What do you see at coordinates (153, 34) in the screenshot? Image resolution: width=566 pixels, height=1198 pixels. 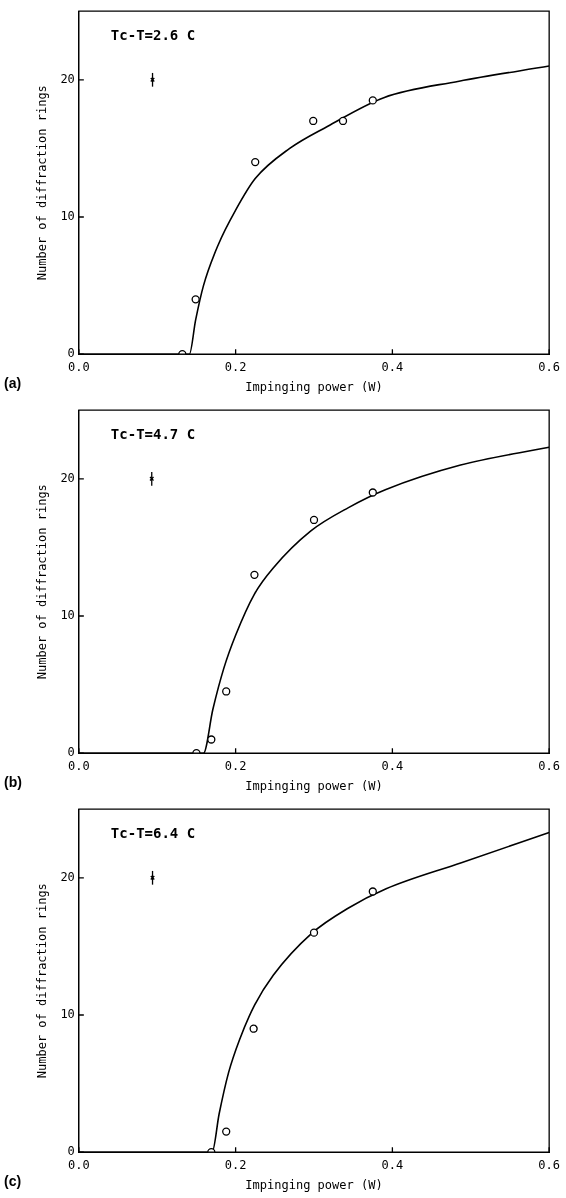 I see `annotation: Tc-T=2.6 C` at bounding box center [153, 34].